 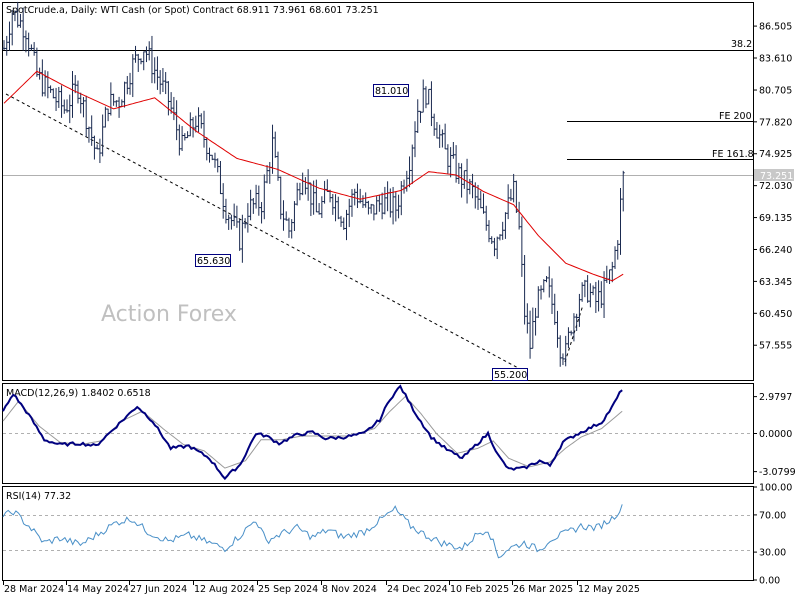 I want to click on rebound-trendline, so click(x=574, y=333).